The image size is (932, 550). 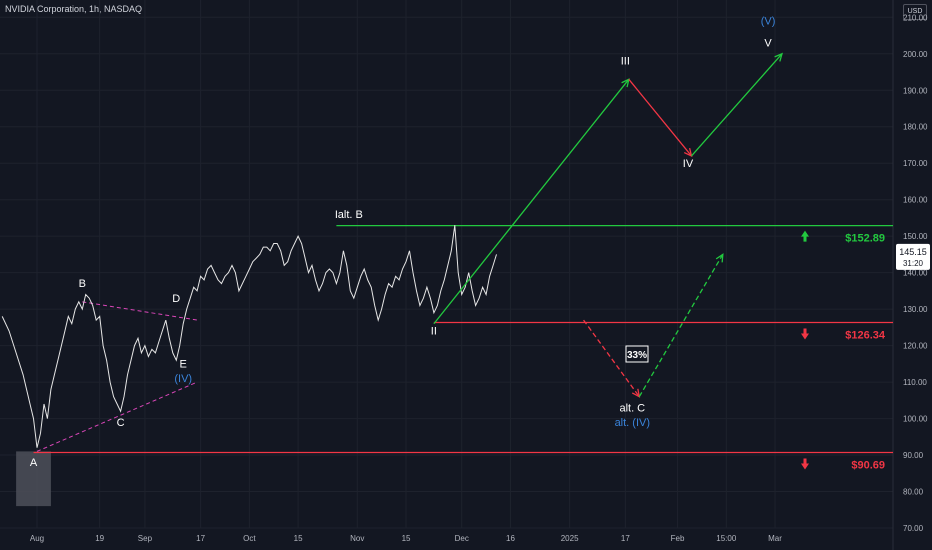 What do you see at coordinates (176, 299) in the screenshot?
I see `wave-label: D` at bounding box center [176, 299].